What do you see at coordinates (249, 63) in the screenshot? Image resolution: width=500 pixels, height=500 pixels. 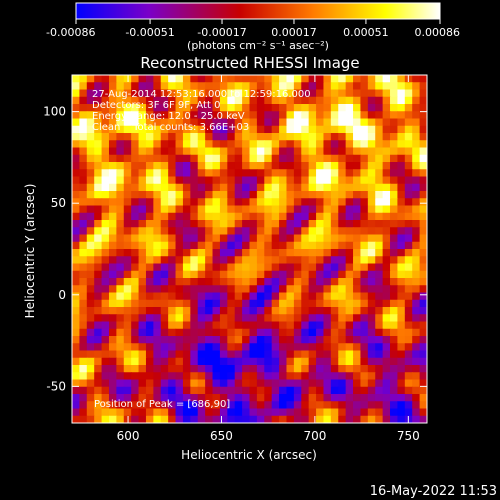 I see `chart-title: Reconstructed RHESSI Image` at bounding box center [249, 63].